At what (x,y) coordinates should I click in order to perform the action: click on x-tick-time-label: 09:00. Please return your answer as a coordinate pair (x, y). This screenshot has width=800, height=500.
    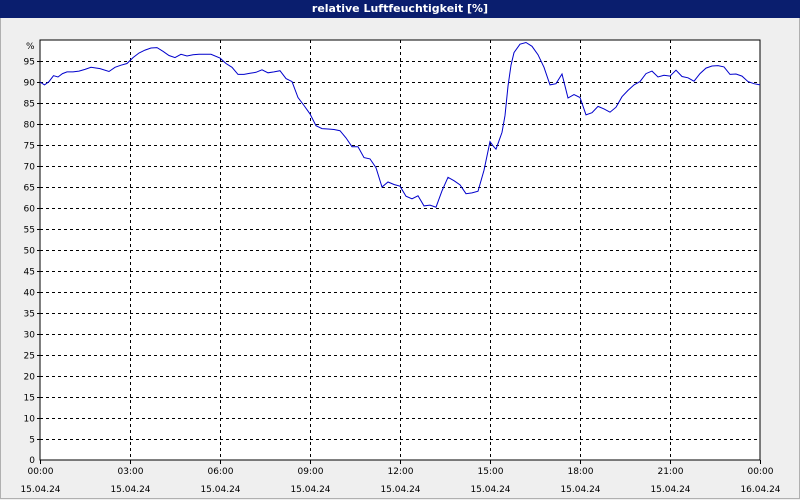
    Looking at the image, I should click on (311, 472).